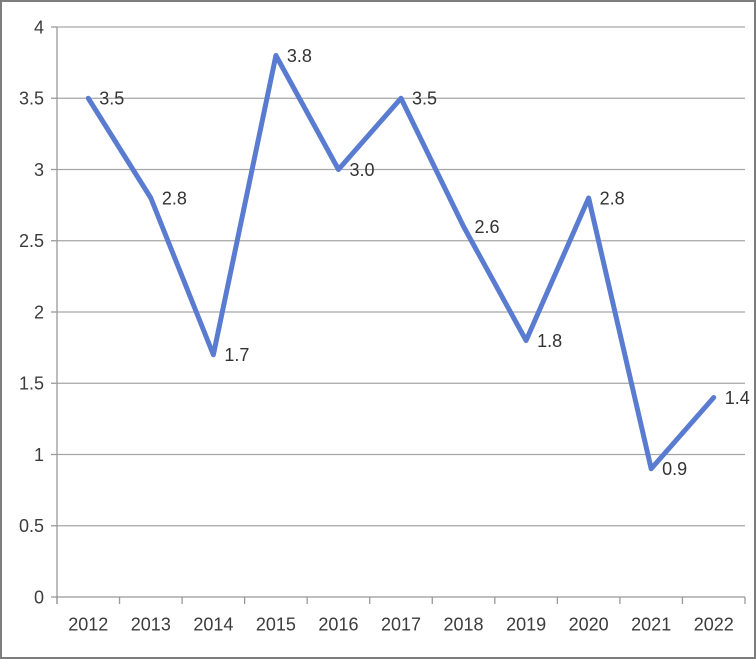  What do you see at coordinates (338, 624) in the screenshot?
I see `x-axis-label: 2016` at bounding box center [338, 624].